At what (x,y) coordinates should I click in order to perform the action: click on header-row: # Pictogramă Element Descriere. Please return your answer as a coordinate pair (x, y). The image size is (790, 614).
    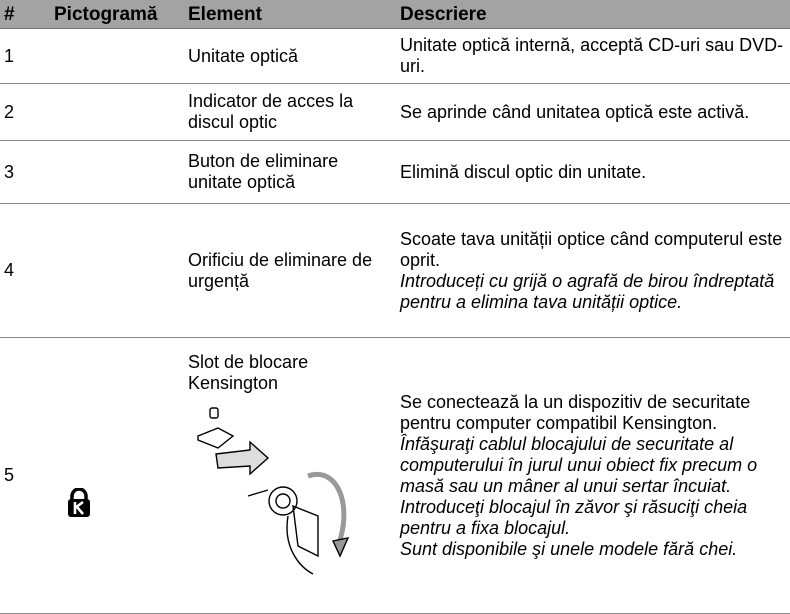
    Looking at the image, I should click on (395, 14).